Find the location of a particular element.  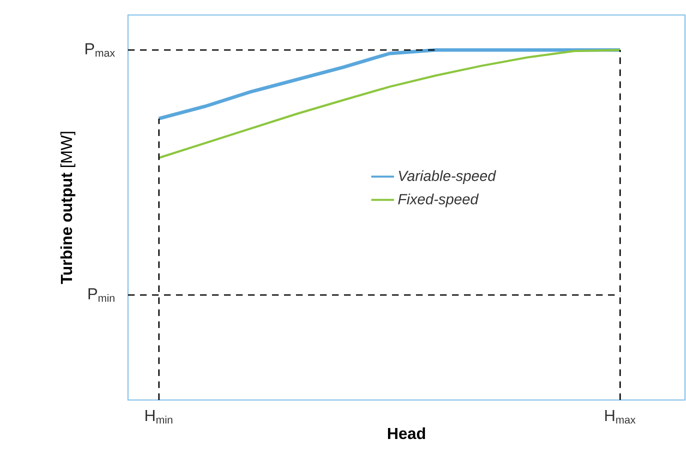

legend-label: Variable-speed is located at coordinates (447, 177).